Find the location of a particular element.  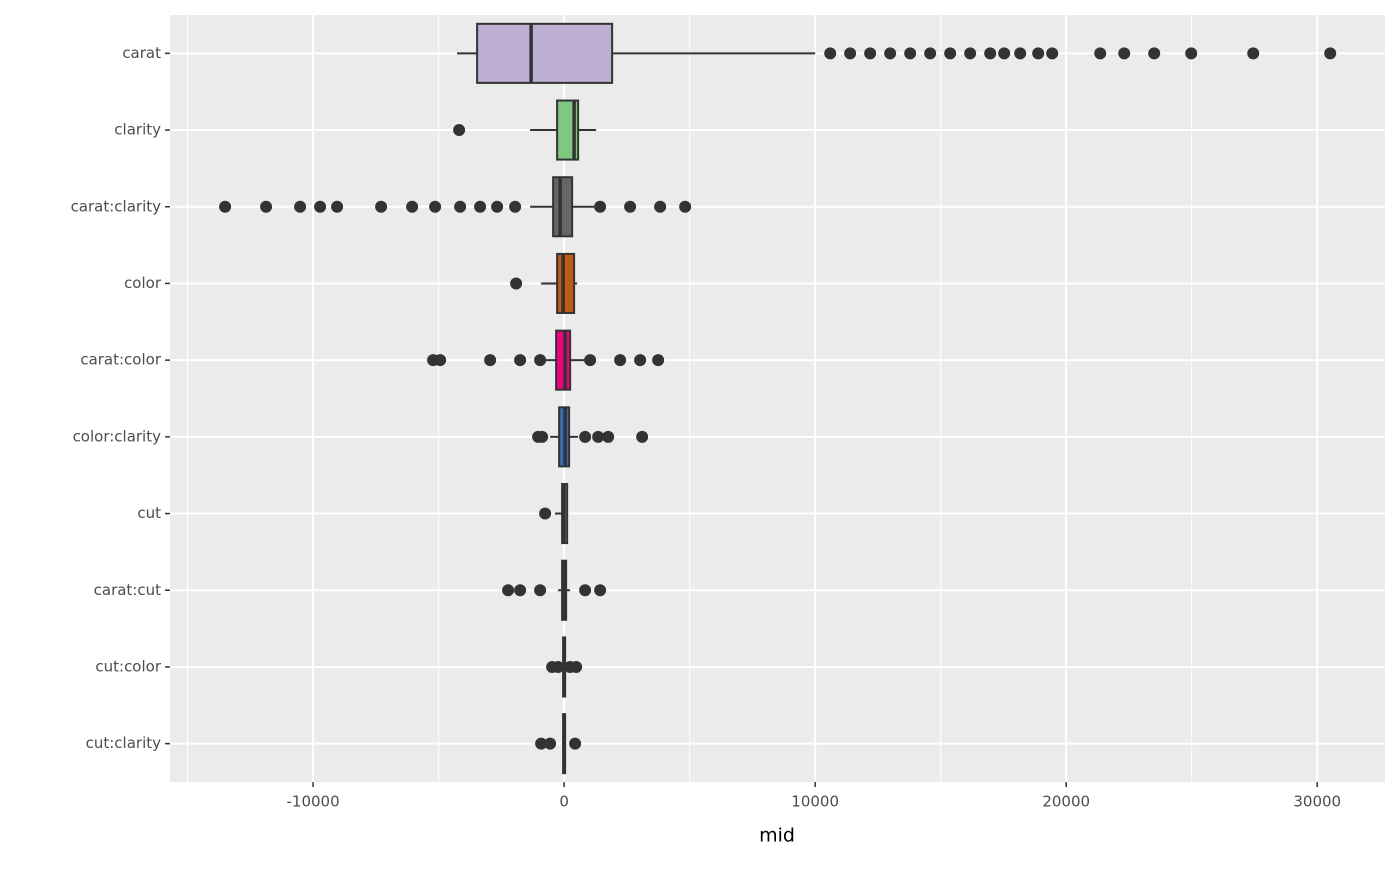

y-tick-label: color:clarity is located at coordinates (117, 436).